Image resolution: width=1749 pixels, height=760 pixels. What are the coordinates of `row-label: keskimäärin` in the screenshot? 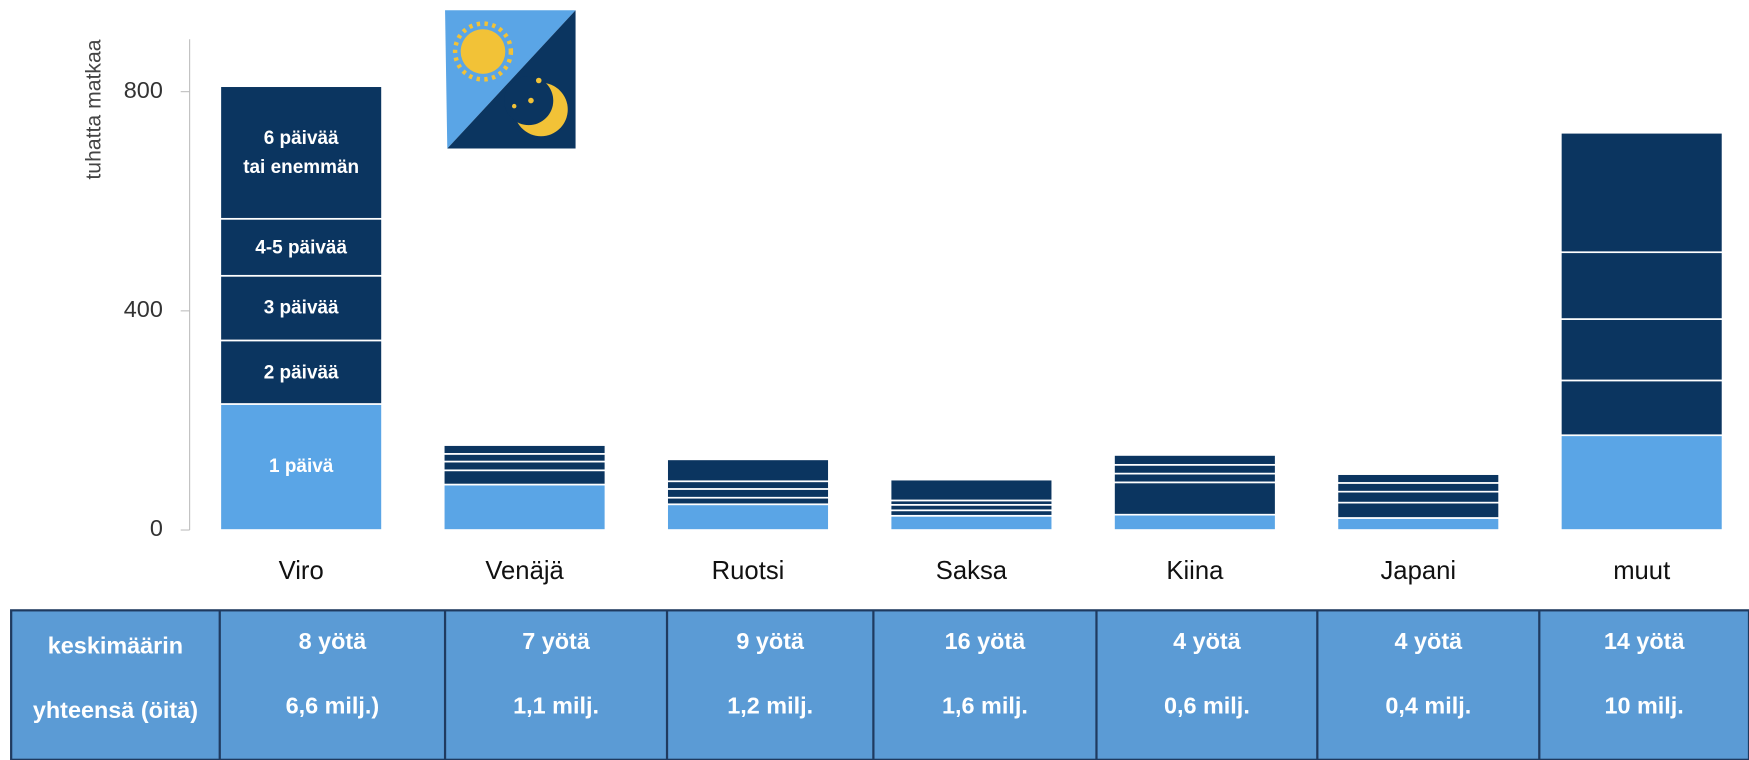 It's located at (115, 645).